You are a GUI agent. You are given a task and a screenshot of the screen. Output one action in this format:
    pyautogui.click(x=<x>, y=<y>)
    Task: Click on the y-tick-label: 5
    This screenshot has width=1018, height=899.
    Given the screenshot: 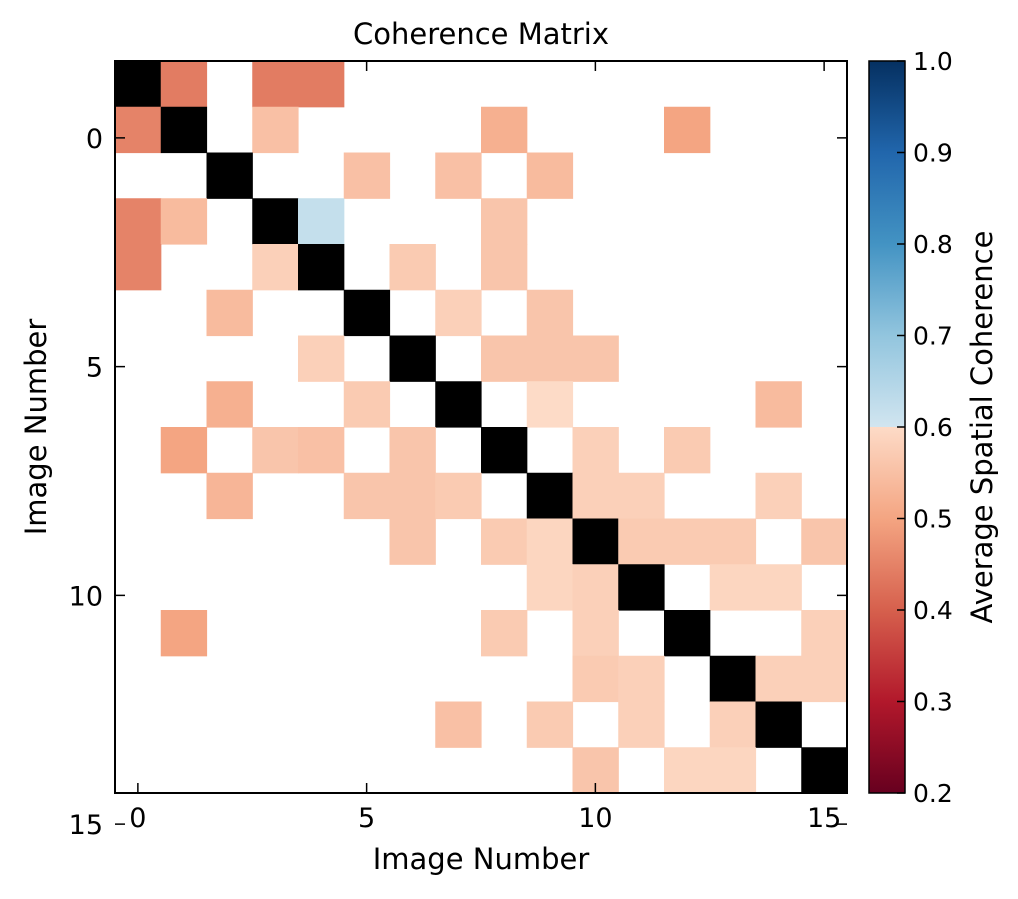 What is the action you would take?
    pyautogui.click(x=94, y=368)
    